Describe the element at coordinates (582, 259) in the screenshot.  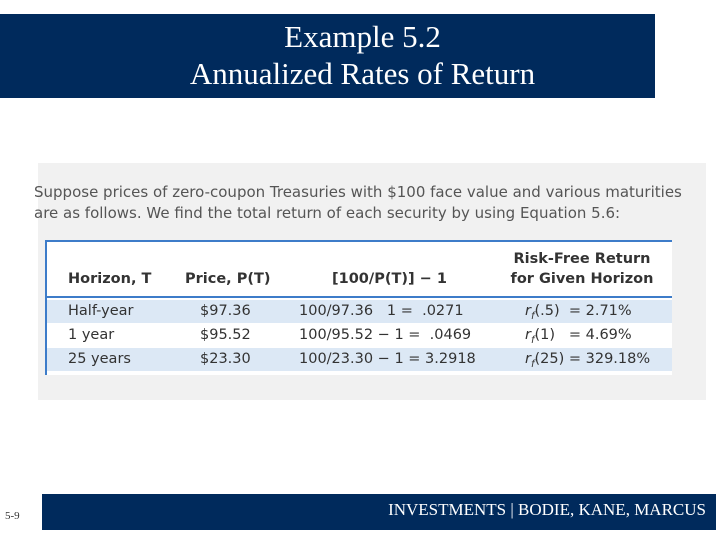
I see `column-header: Risk-Free Return` at that location.